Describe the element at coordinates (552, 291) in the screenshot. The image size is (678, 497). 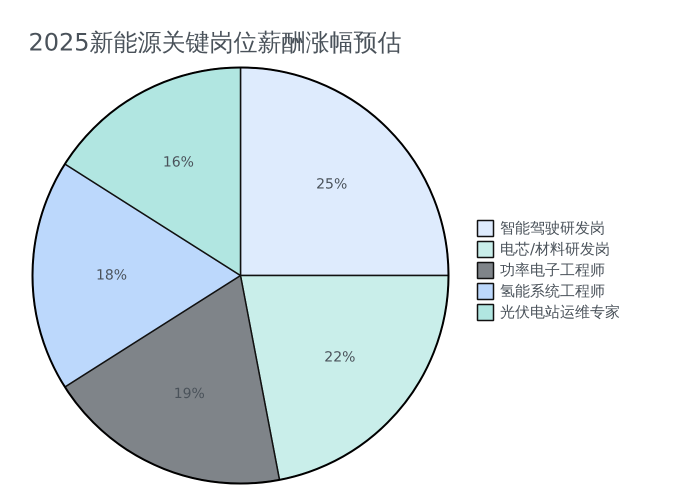
I see `legend-label: 氢能系统工程师` at that location.